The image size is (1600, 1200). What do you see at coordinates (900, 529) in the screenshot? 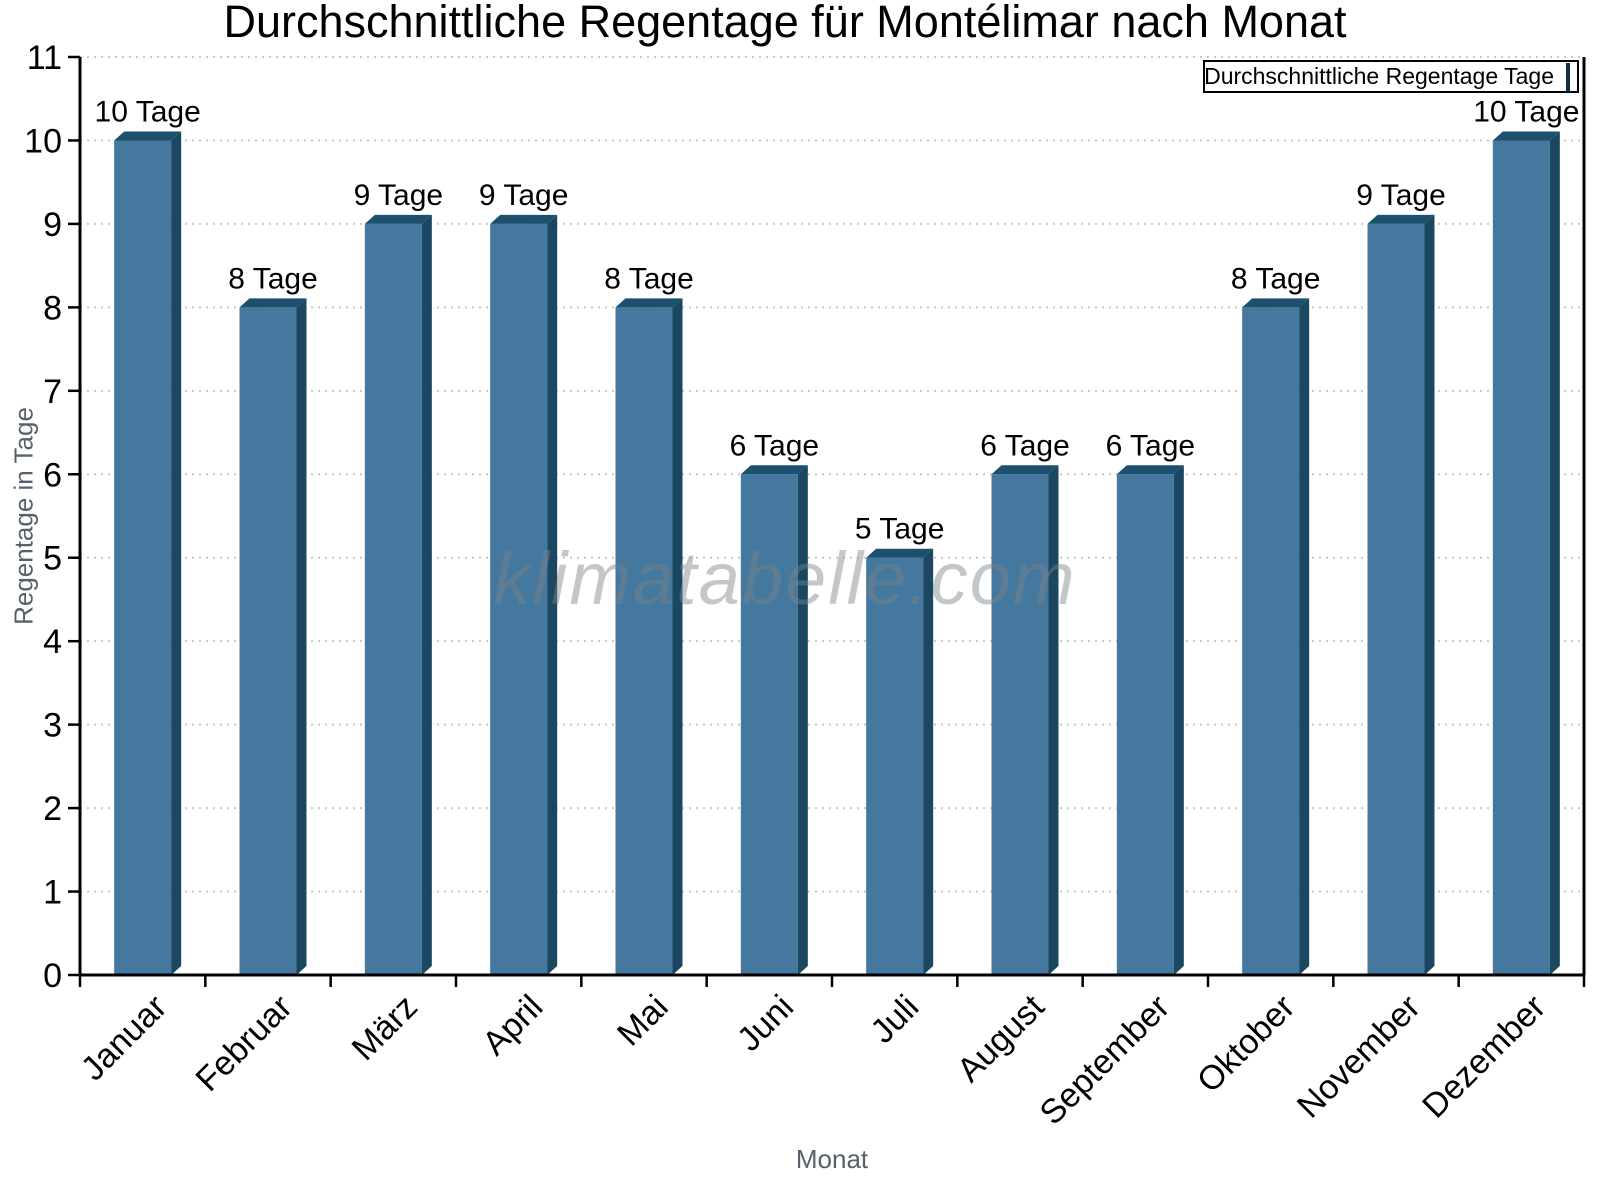
I see `bar-value-label: 5 Tage` at bounding box center [900, 529].